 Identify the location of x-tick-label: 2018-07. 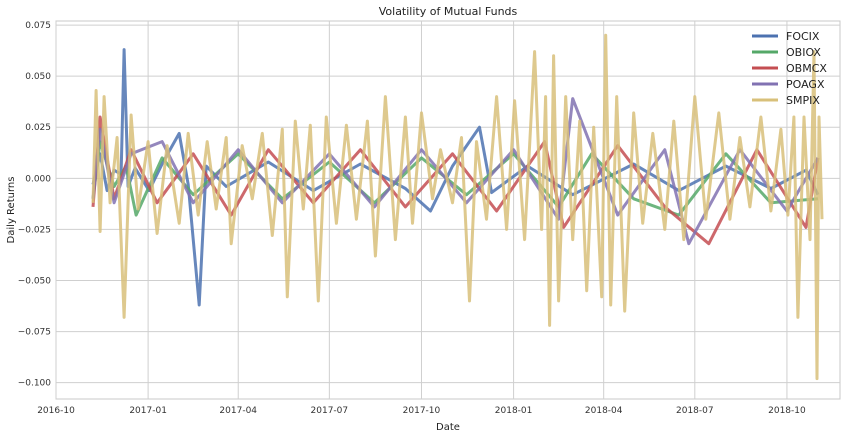
(695, 411).